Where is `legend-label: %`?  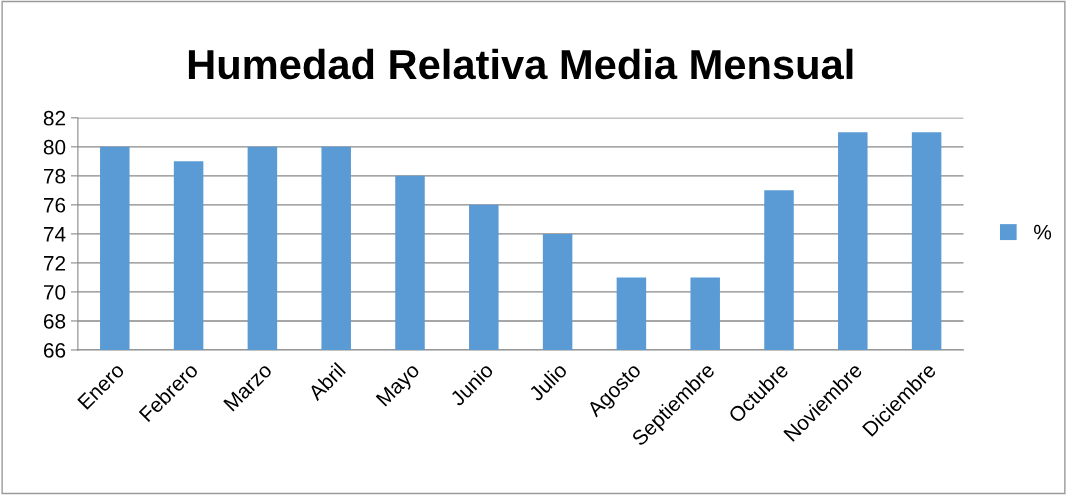
legend-label: % is located at coordinates (1043, 232).